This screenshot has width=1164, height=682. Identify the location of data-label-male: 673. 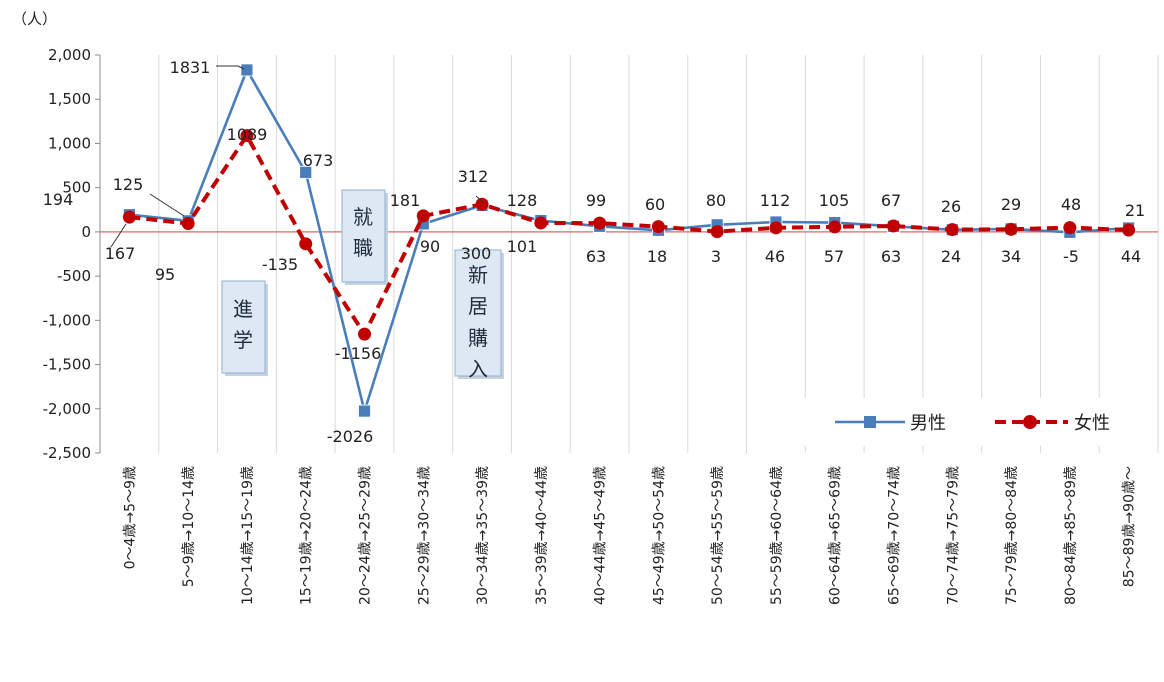
(318, 160).